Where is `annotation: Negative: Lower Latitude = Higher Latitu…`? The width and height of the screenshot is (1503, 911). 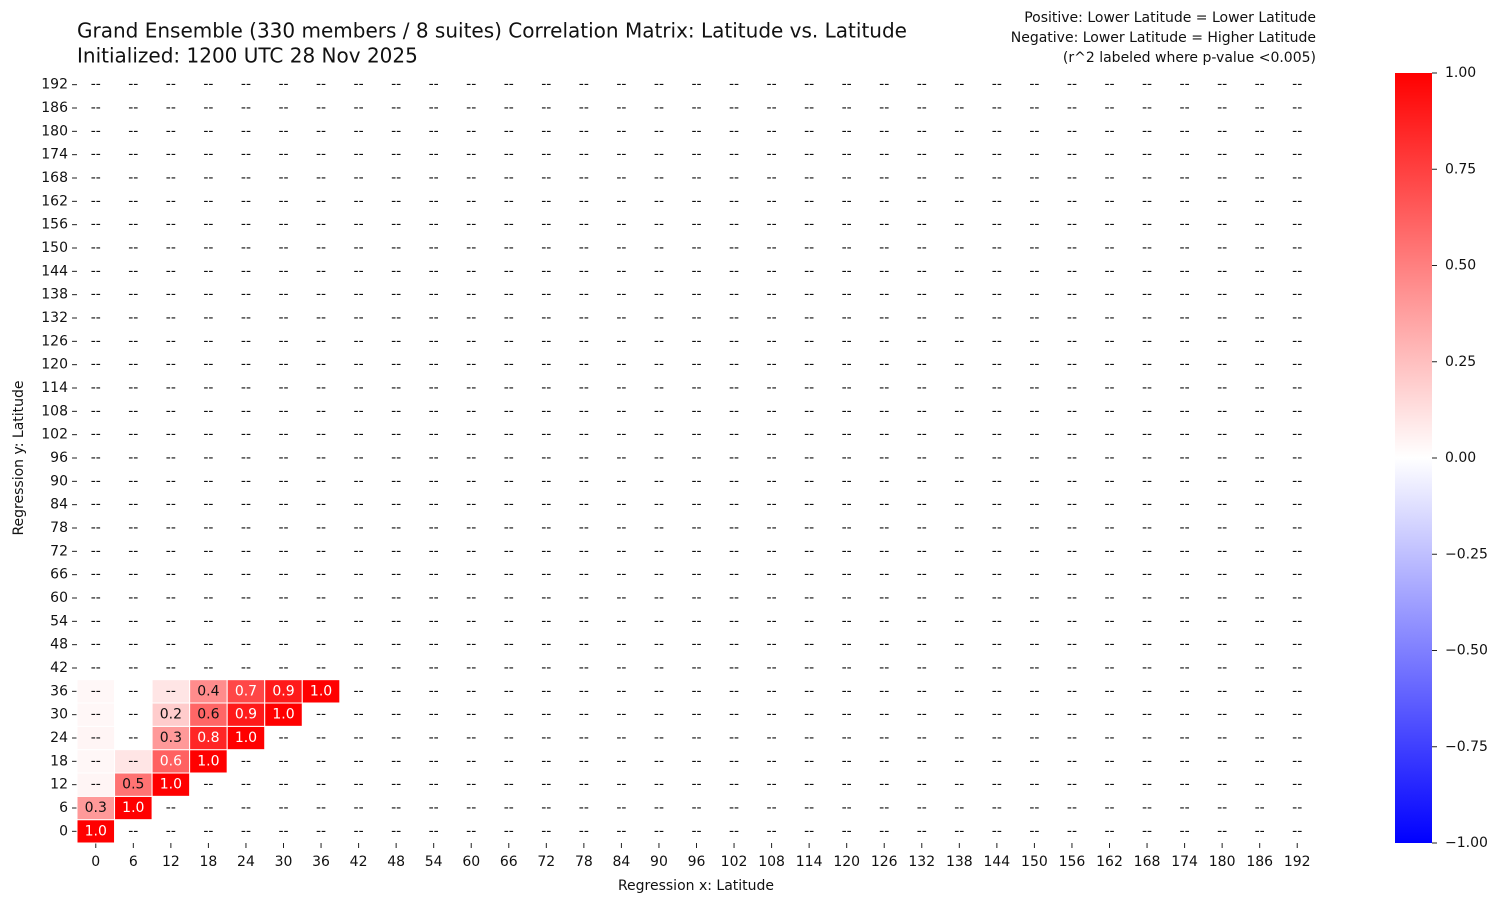
annotation: Negative: Lower Latitude = Higher Latitu… is located at coordinates (1163, 38).